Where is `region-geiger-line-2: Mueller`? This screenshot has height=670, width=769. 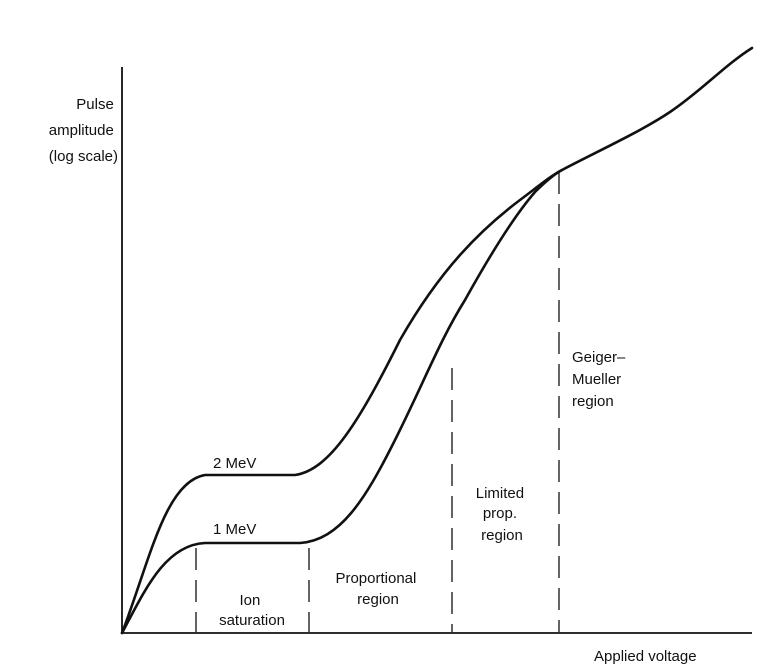 region-geiger-line-2: Mueller is located at coordinates (596, 379).